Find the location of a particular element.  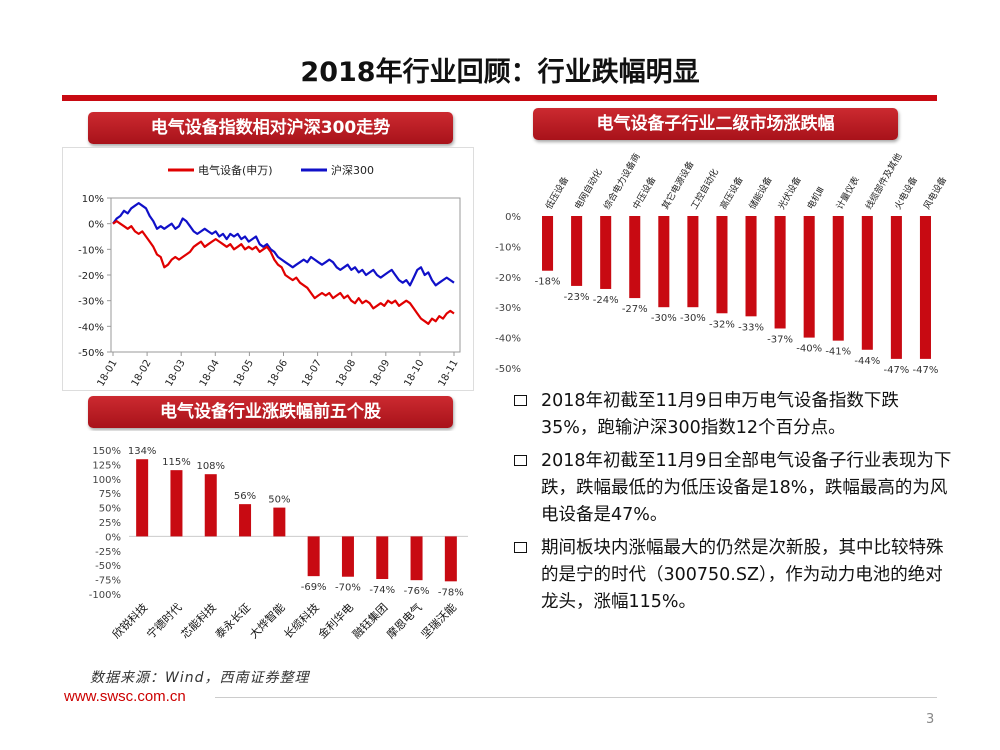

x-tick-label: 18-10 is located at coordinates (414, 373).